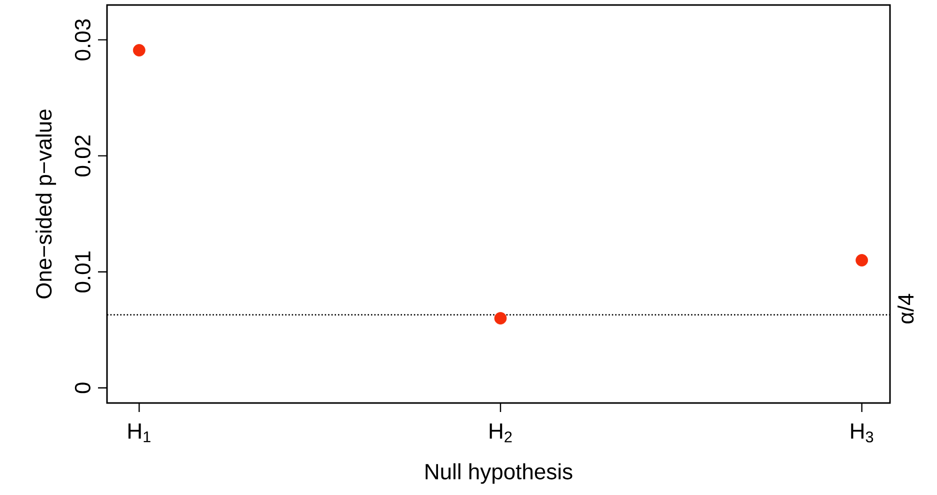 The height and width of the screenshot is (495, 937). I want to click on y-tick-label: 0.03, so click(82, 39).